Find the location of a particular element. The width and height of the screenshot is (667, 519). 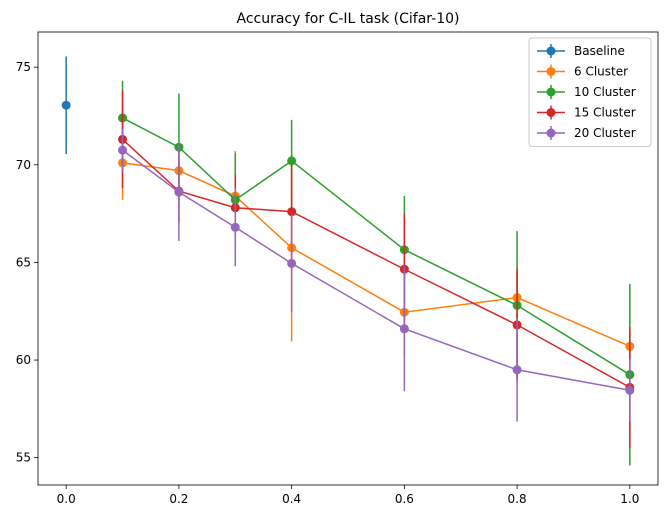

legend-item: 20 Cluster is located at coordinates (586, 133).